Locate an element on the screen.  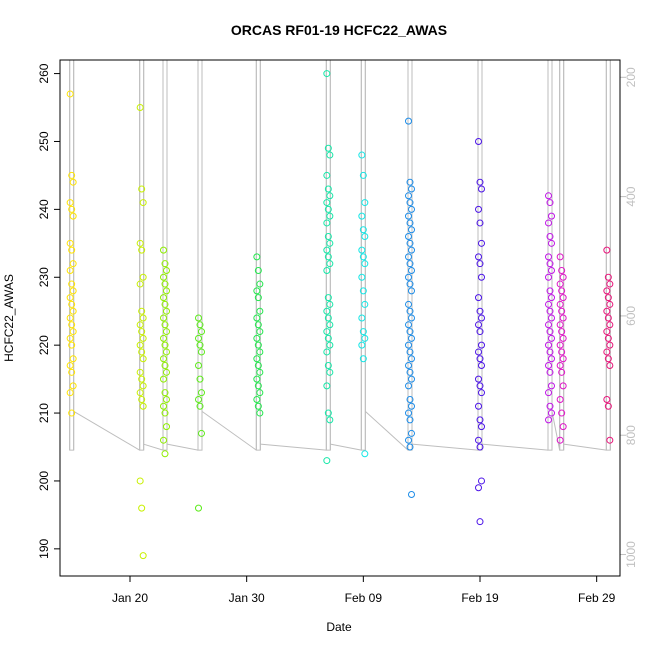
y2-tick-label: 600 is located at coordinates (631, 316).